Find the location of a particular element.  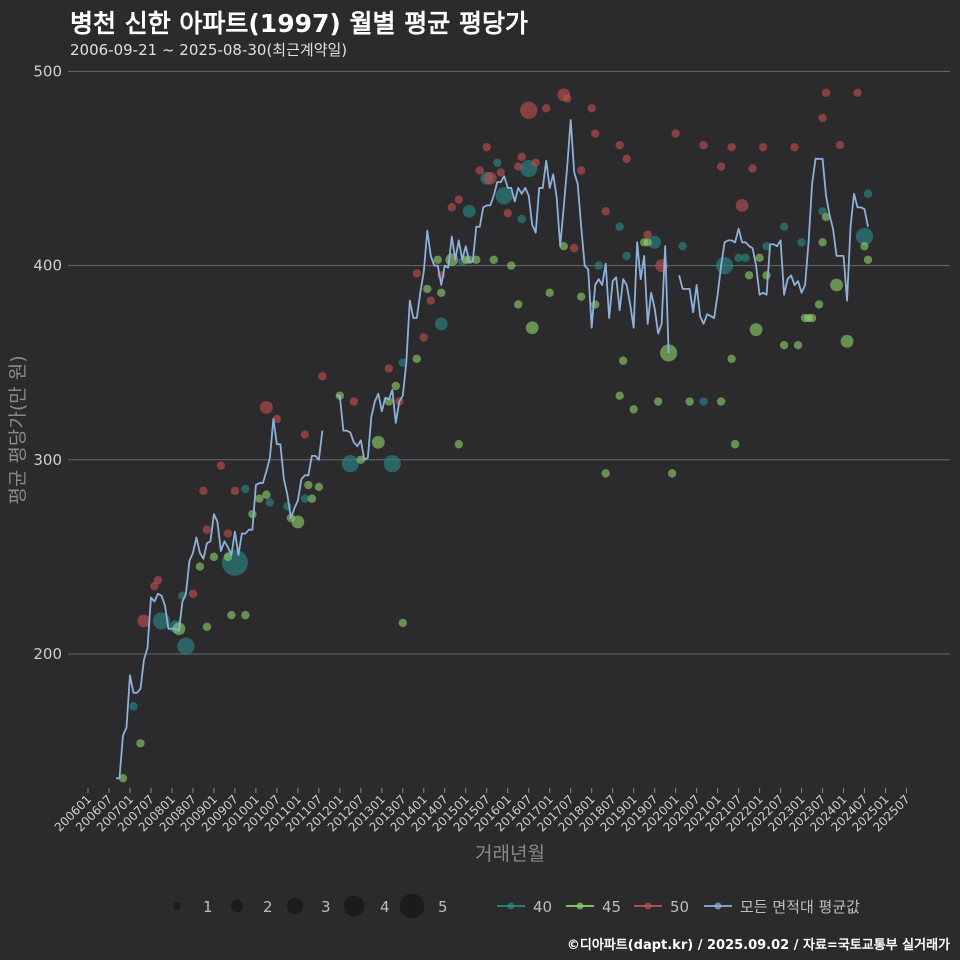

legend-series-label: 50 is located at coordinates (679, 907).